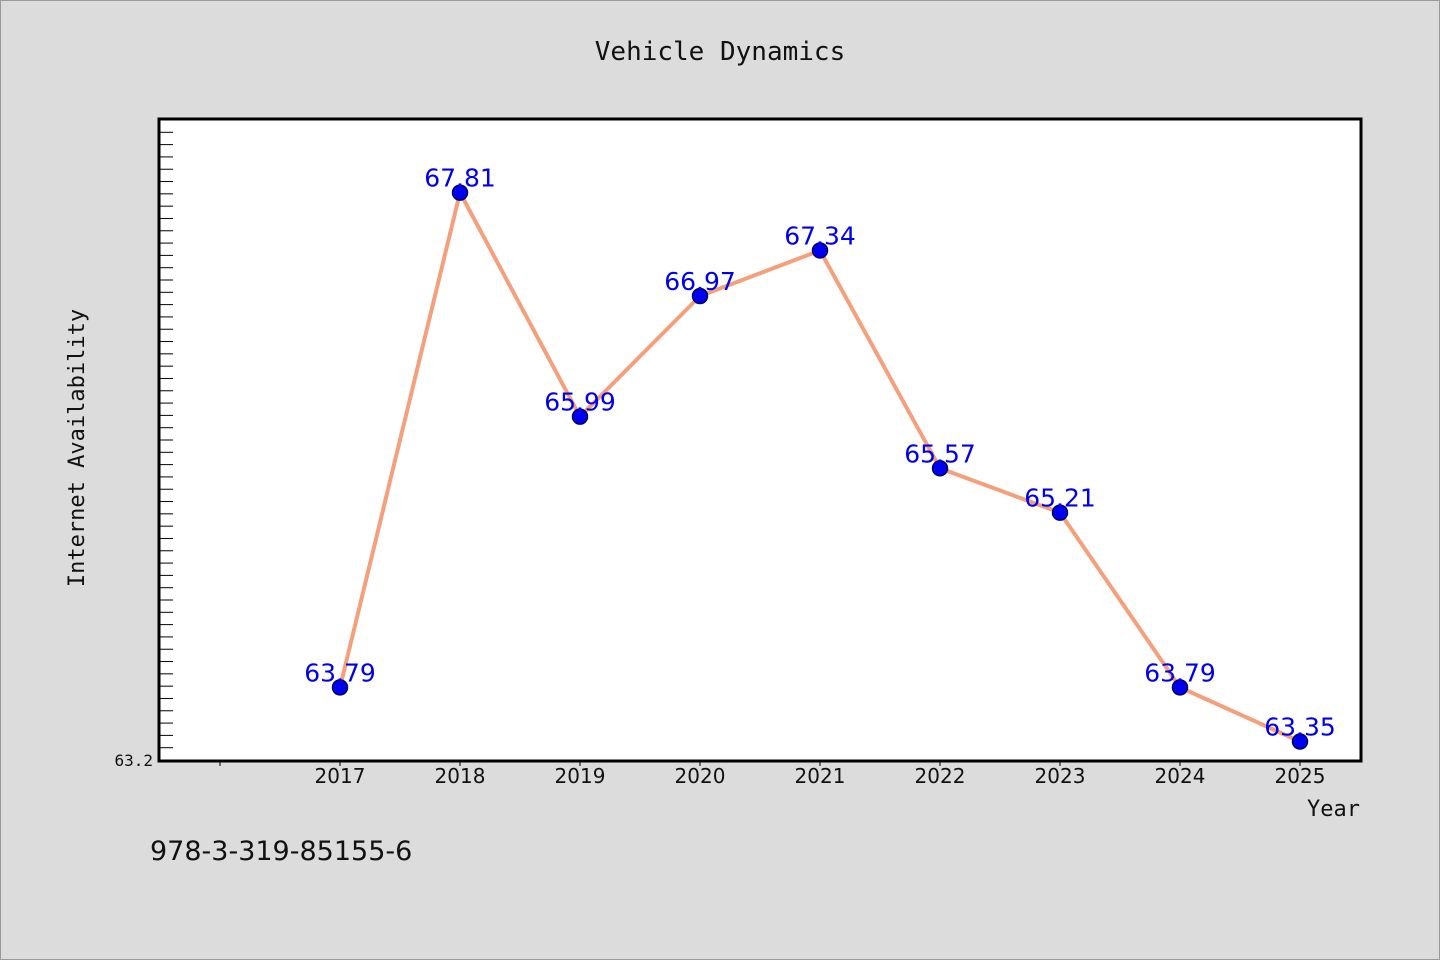  Describe the element at coordinates (460, 178) in the screenshot. I see `data-label: 67.81` at that location.